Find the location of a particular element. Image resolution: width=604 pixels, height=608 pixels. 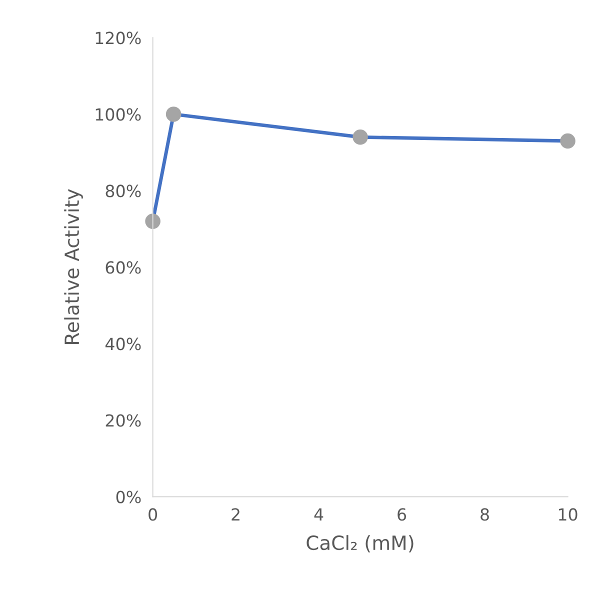

x-tick-label: 2 is located at coordinates (236, 514).